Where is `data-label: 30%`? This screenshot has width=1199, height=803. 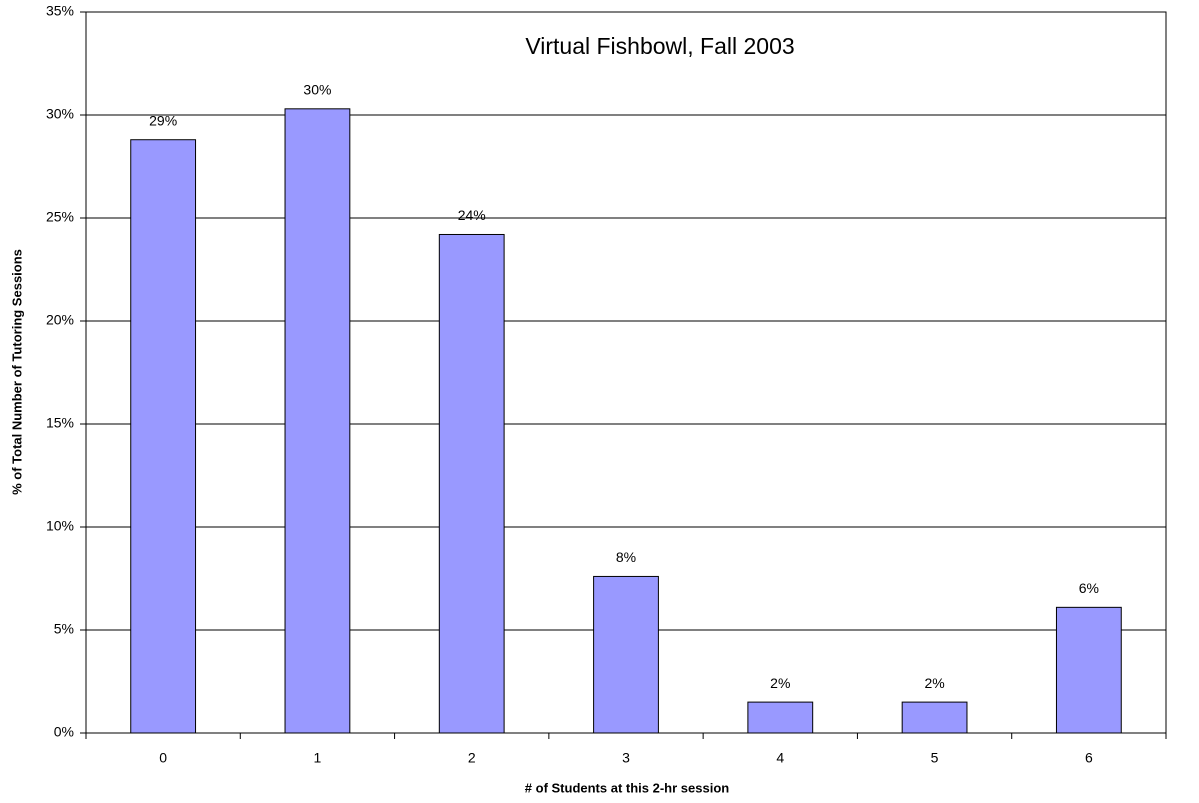 data-label: 30% is located at coordinates (317, 90).